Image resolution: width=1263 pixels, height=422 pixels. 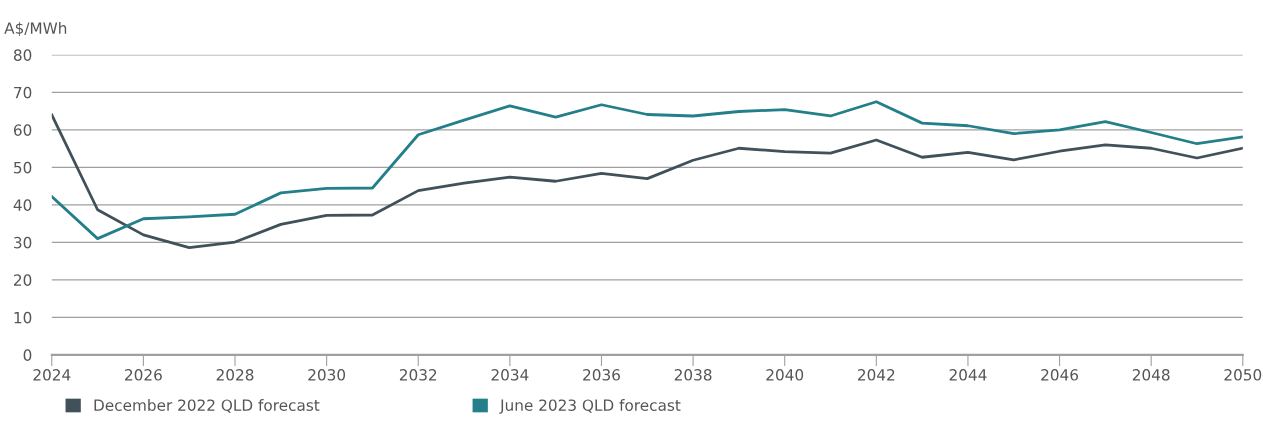 I want to click on x-tick-label: 2050, so click(x=1243, y=375).